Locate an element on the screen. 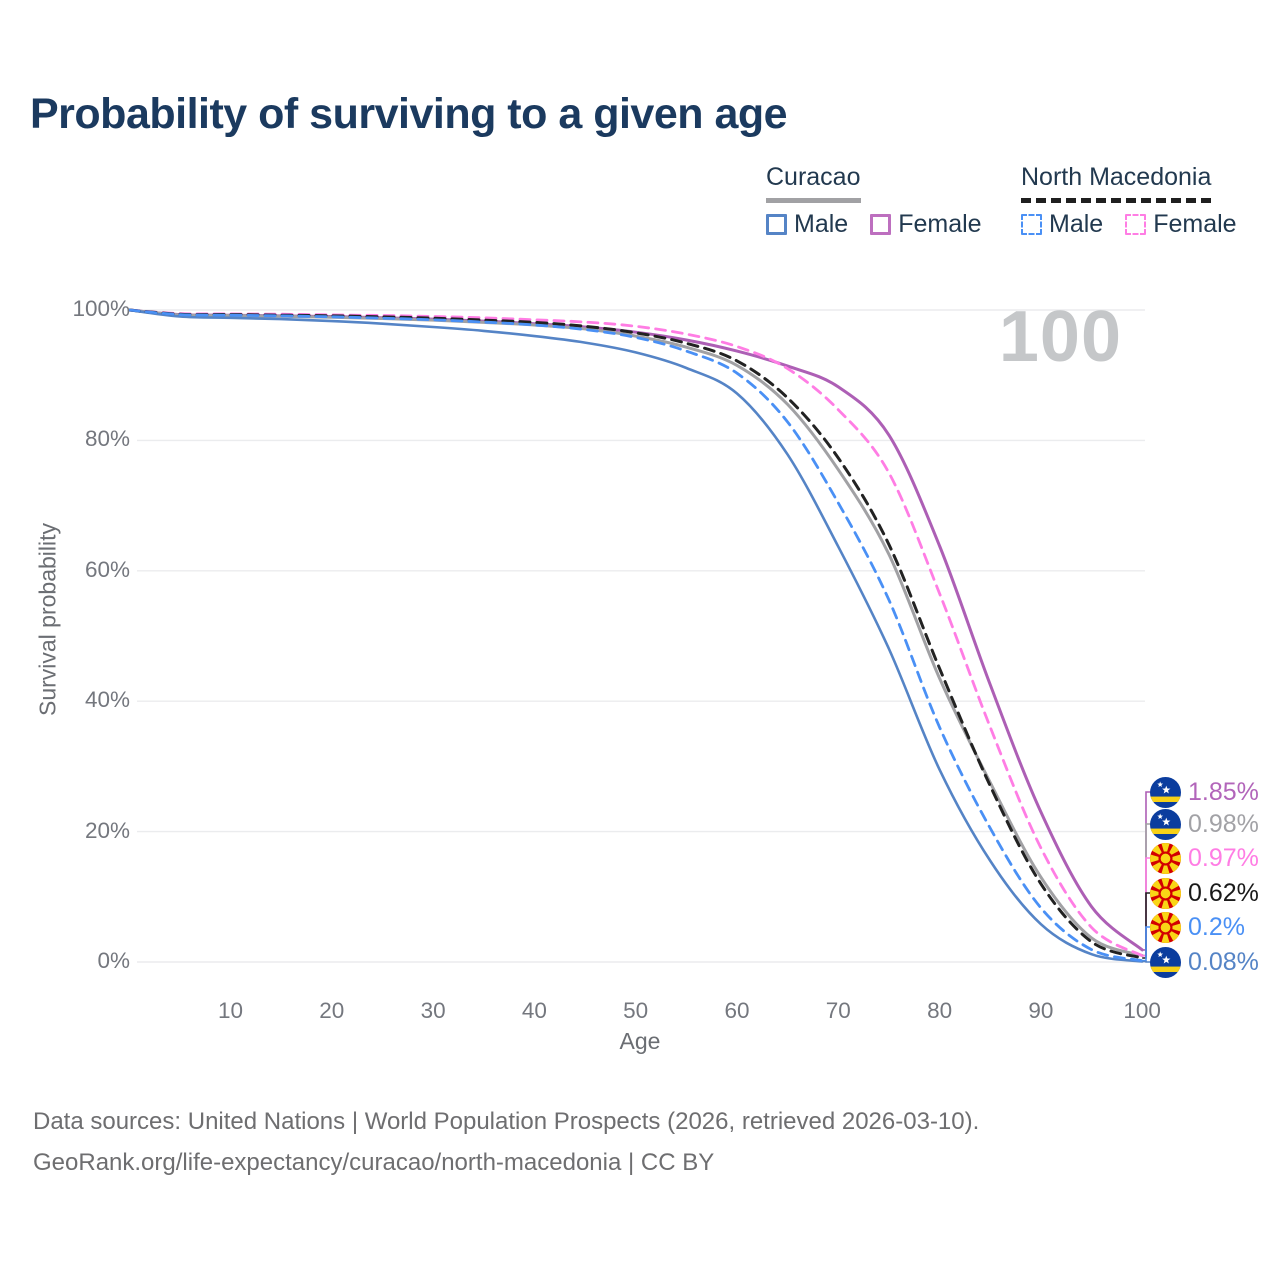 The image size is (1280, 1285). end-label-row-nm-all: 0.62% is located at coordinates (1204, 893).